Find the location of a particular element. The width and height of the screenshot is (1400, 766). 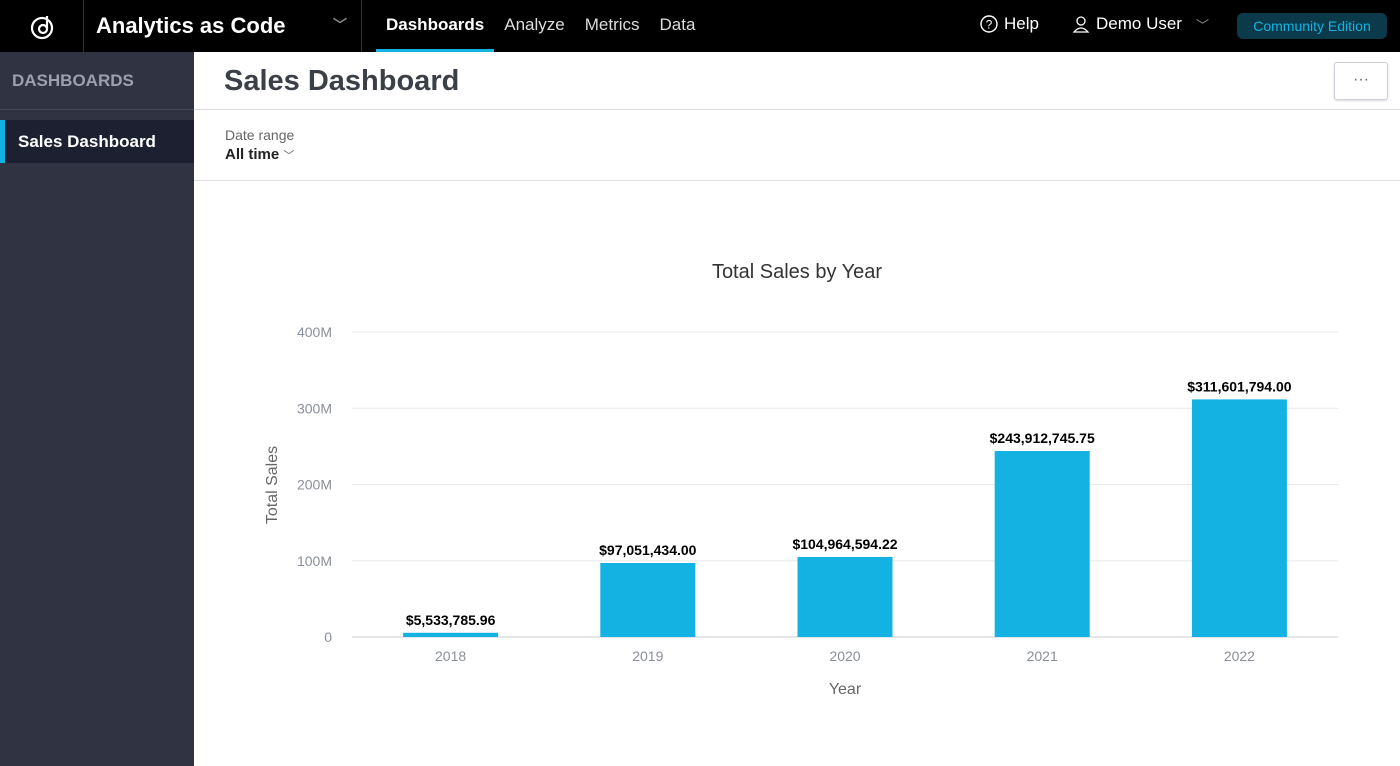

date-range-label: Date range is located at coordinates (260, 135).